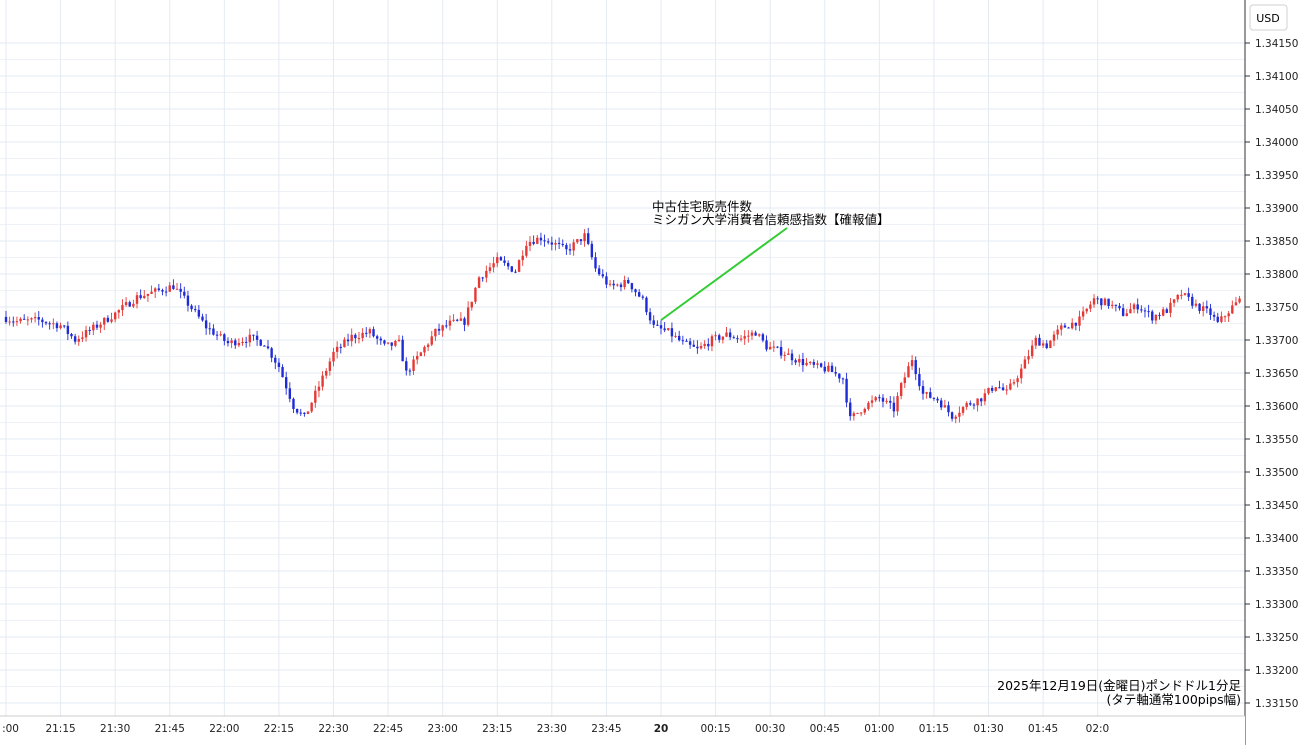 The height and width of the screenshot is (749, 1300). Describe the element at coordinates (443, 729) in the screenshot. I see `x-tick-label: 23:00` at that location.